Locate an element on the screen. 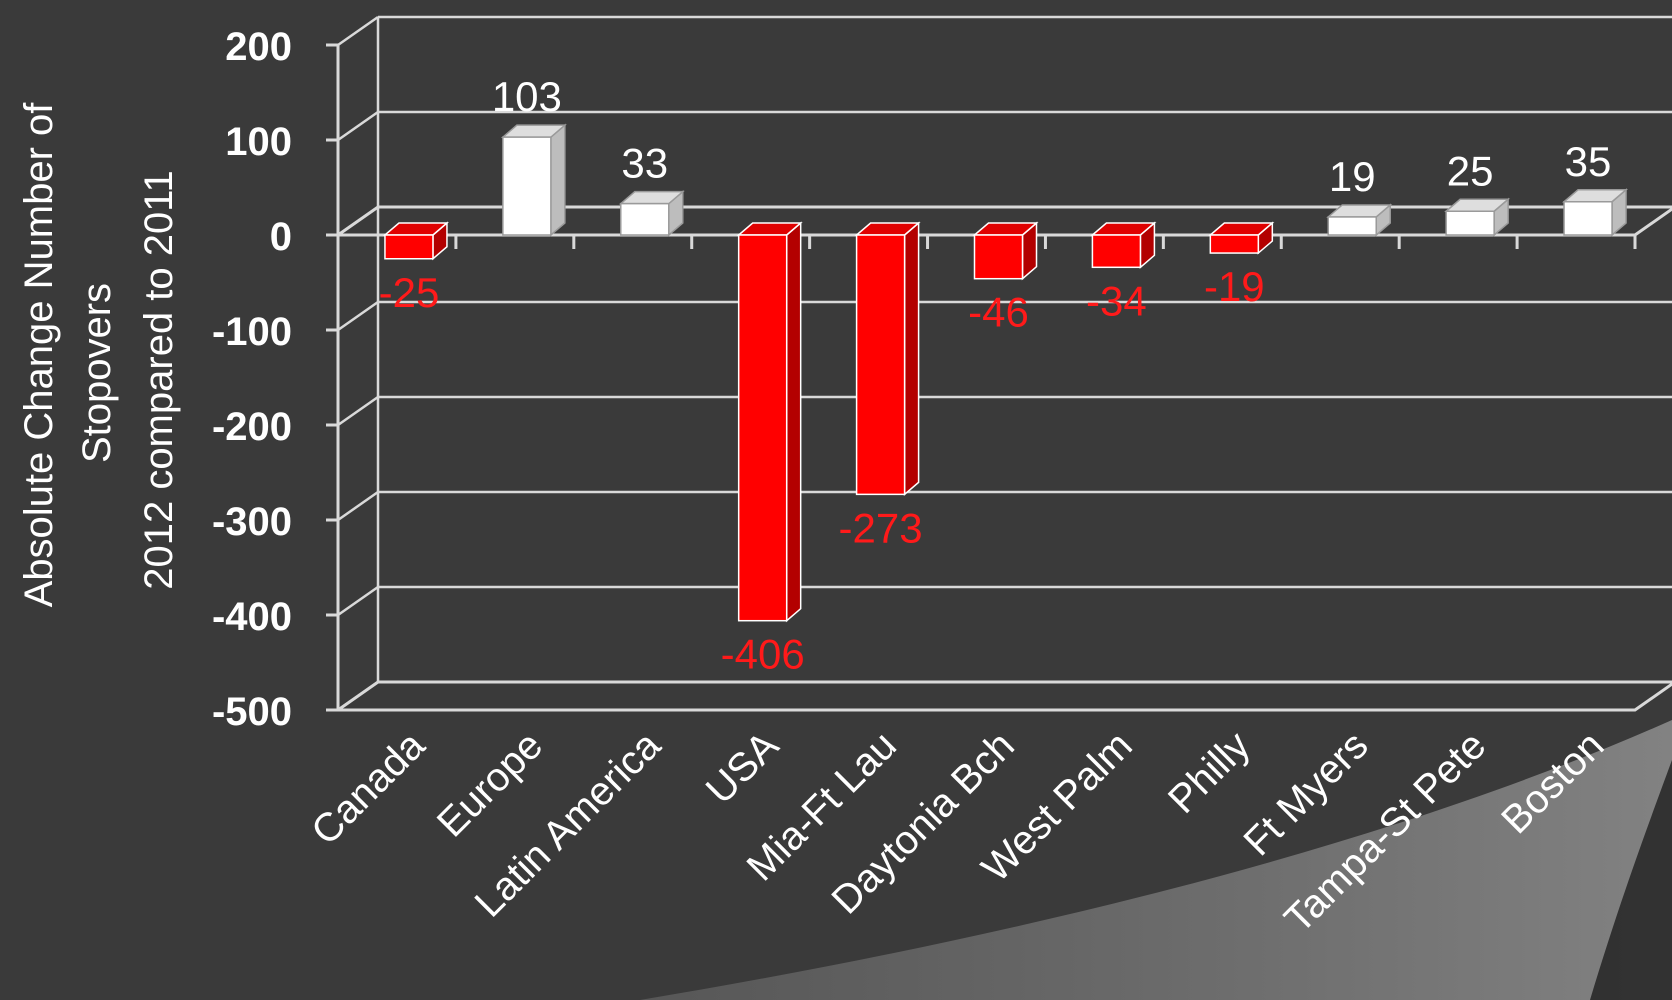 The width and height of the screenshot is (1672, 1000). data-label: -25 is located at coordinates (409, 292).